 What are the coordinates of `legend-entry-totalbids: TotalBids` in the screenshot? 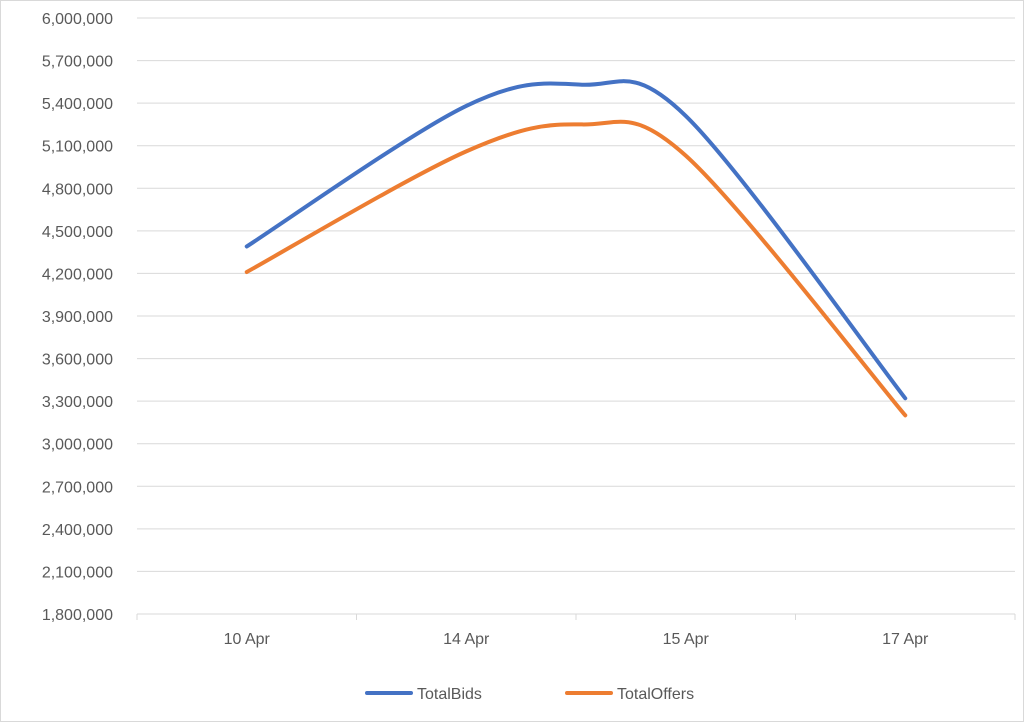 It's located at (423, 694).